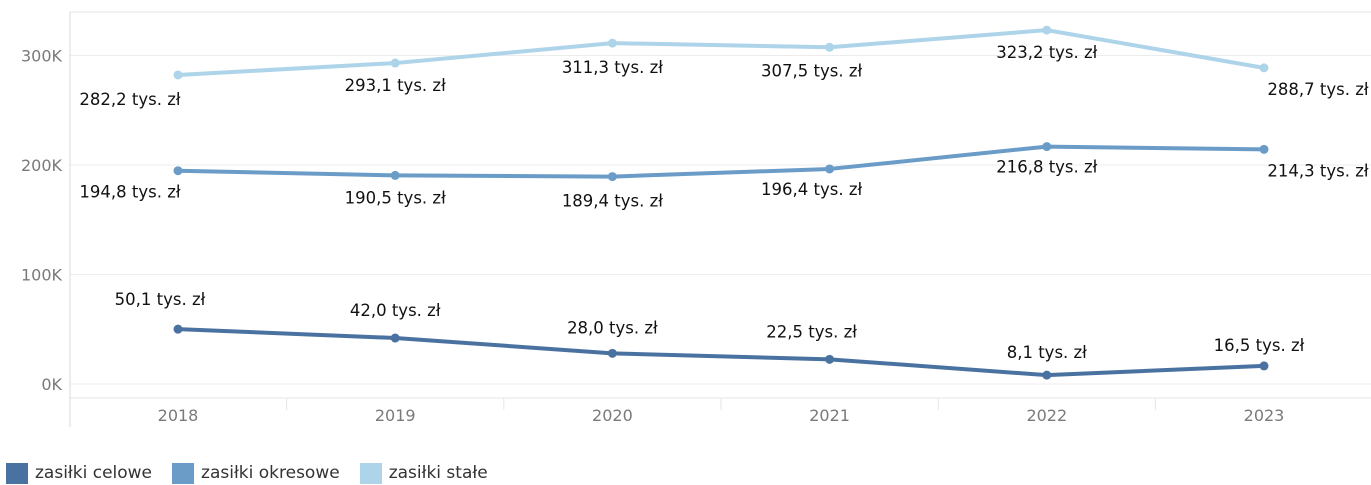  Describe the element at coordinates (1047, 352) in the screenshot. I see `data-label: 8,1 tys. zł` at that location.